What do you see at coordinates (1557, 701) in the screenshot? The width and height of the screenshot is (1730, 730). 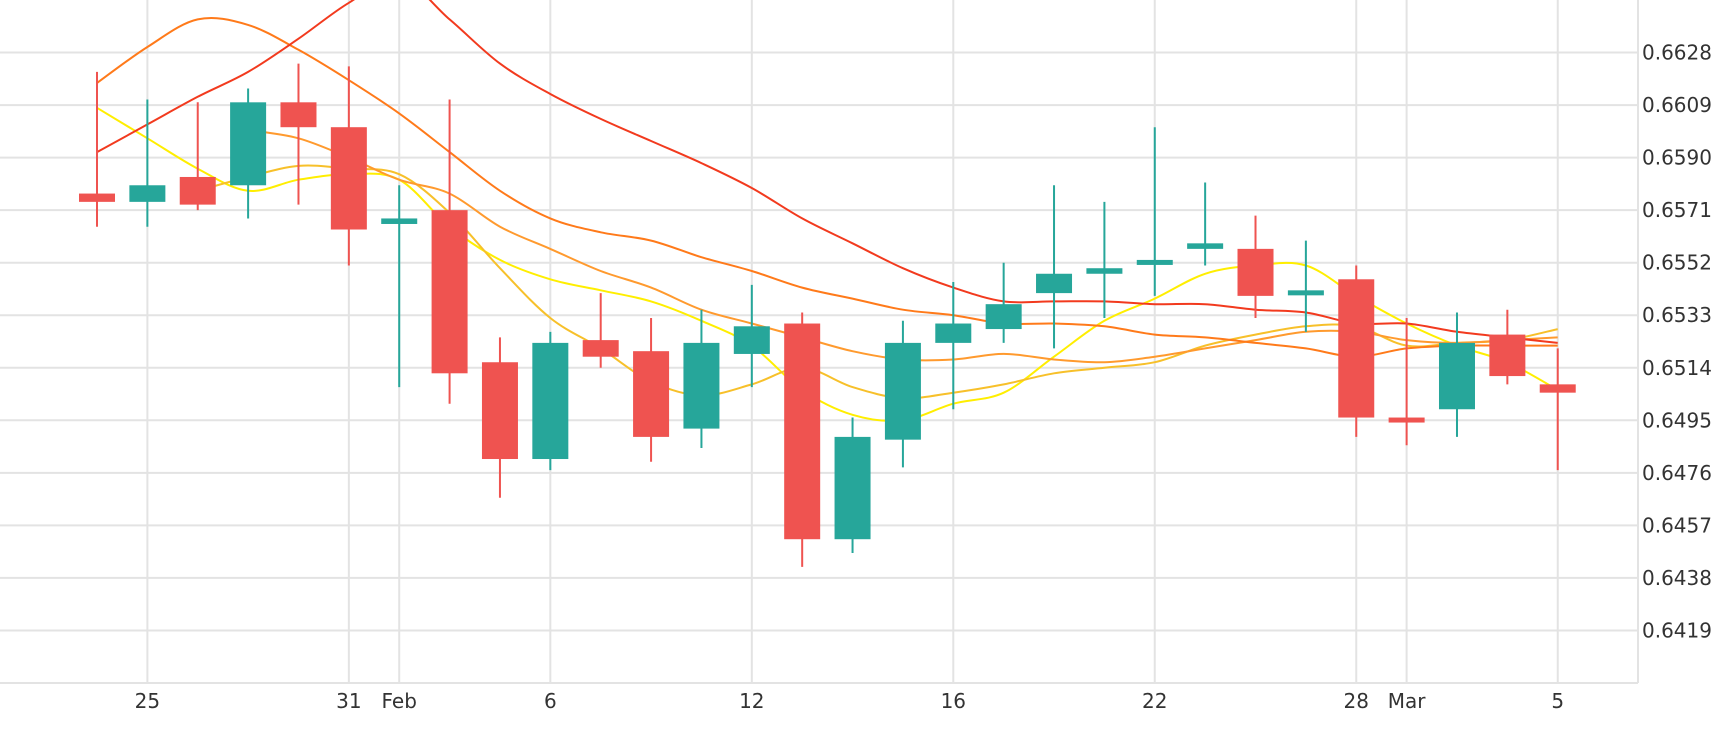 I see `x-tick-label: 5` at bounding box center [1557, 701].